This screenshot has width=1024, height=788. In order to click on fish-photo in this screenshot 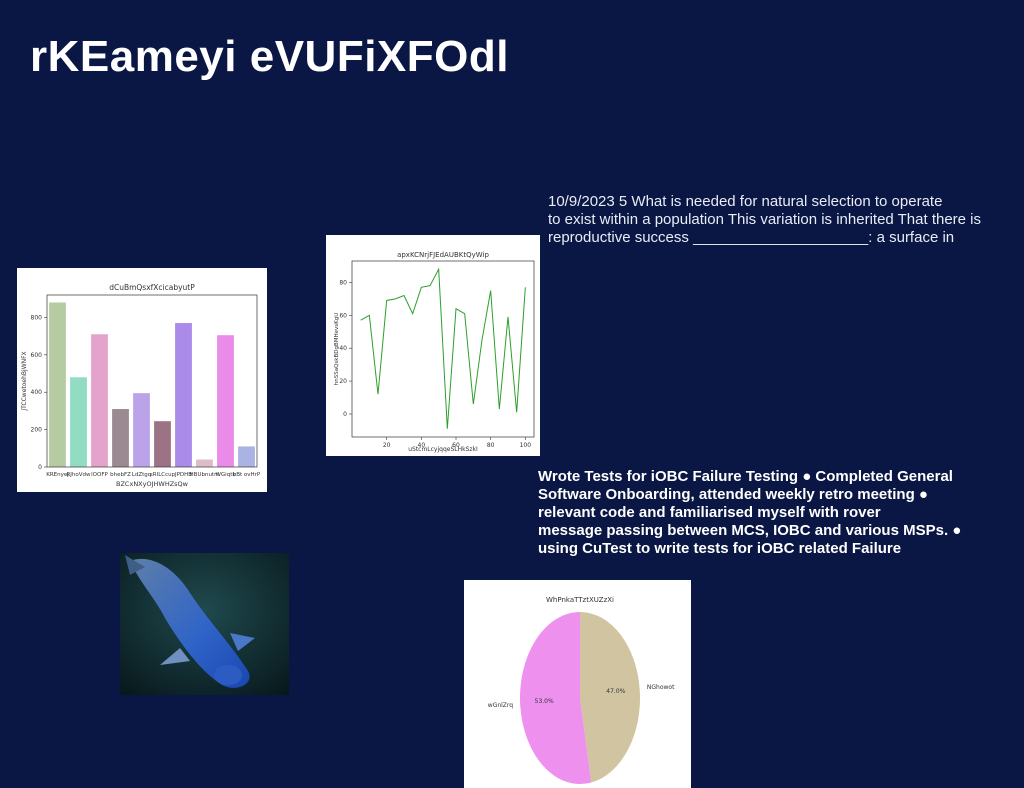, I will do `click(204, 624)`.